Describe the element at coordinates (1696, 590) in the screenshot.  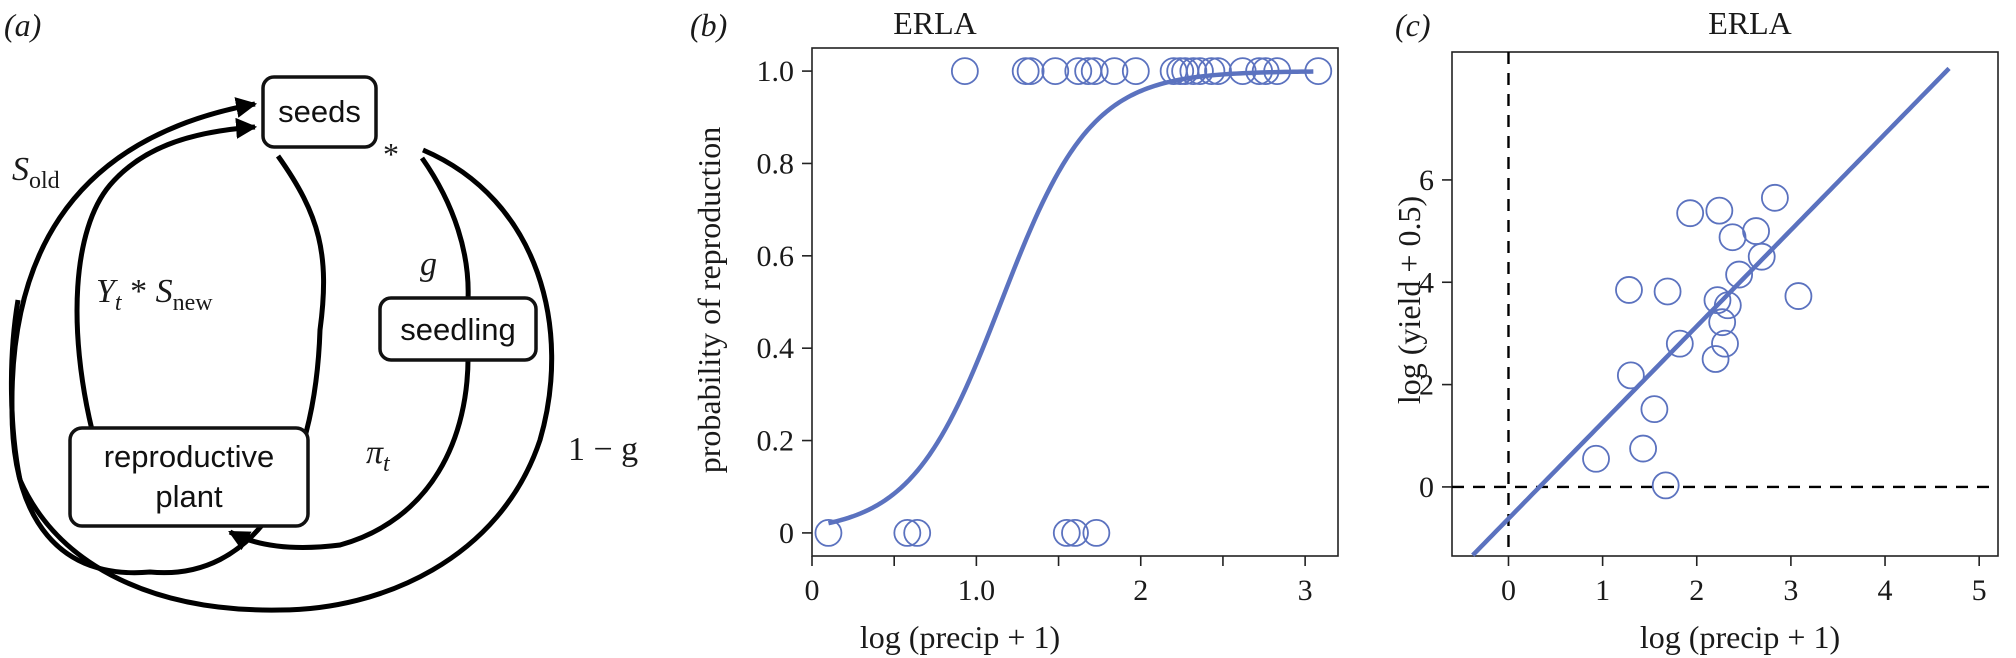
I see `c-x-tick-label: 2` at that location.